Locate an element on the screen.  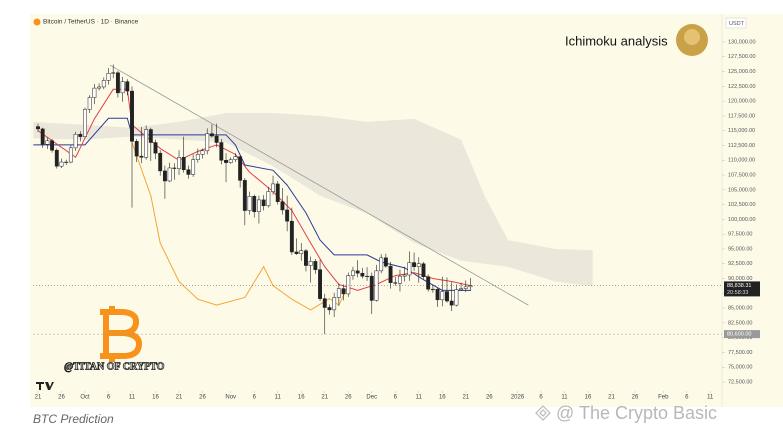
y-tick-label: 85,000.00 is located at coordinates (740, 309).